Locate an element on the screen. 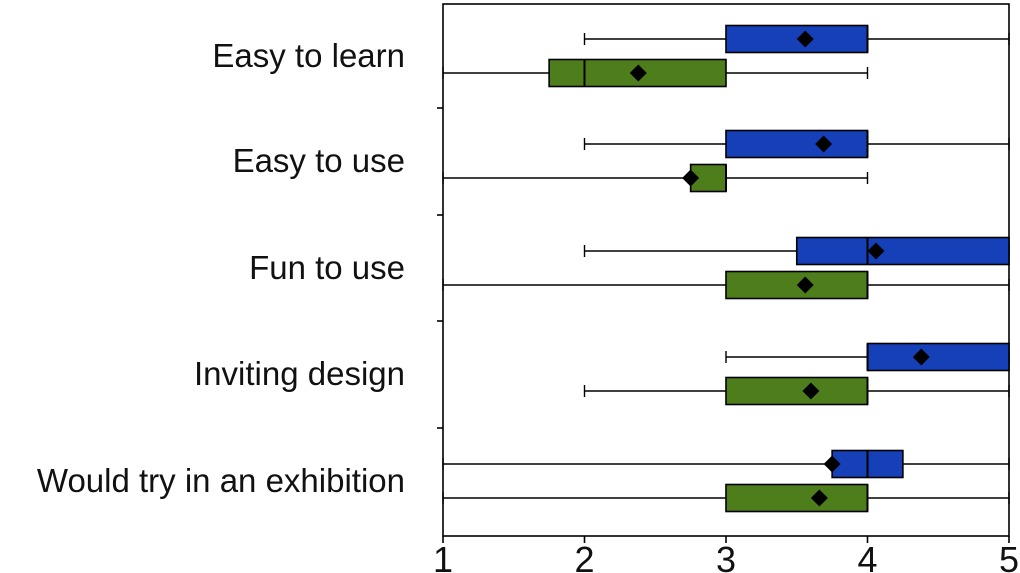  category-label: Fun to use is located at coordinates (327, 267).